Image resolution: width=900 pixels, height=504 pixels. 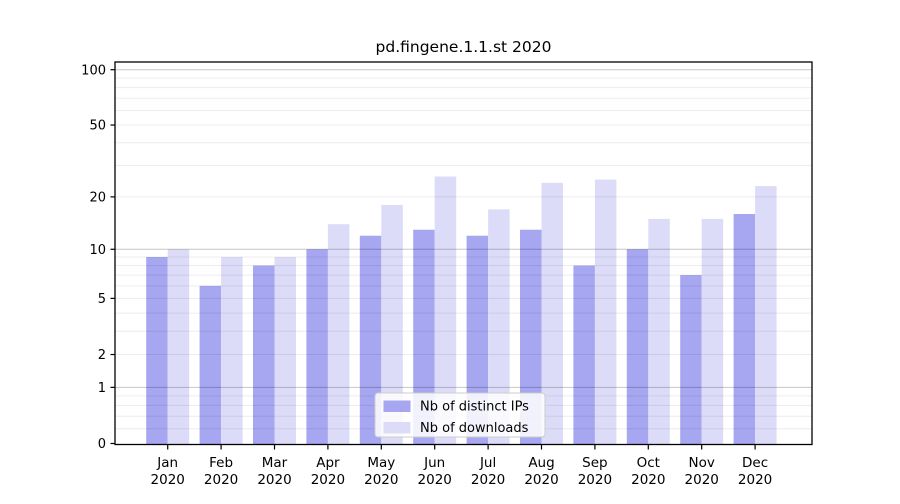 What do you see at coordinates (102, 299) in the screenshot?
I see `y-axis-tick-label: 5` at bounding box center [102, 299].